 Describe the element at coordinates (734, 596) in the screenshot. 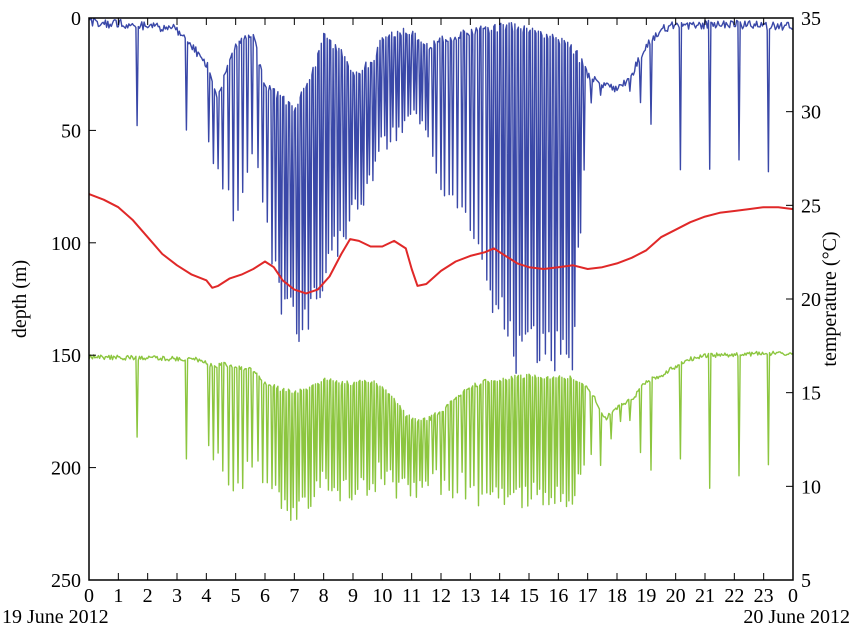

I see `x-tick-label: 22` at that location.